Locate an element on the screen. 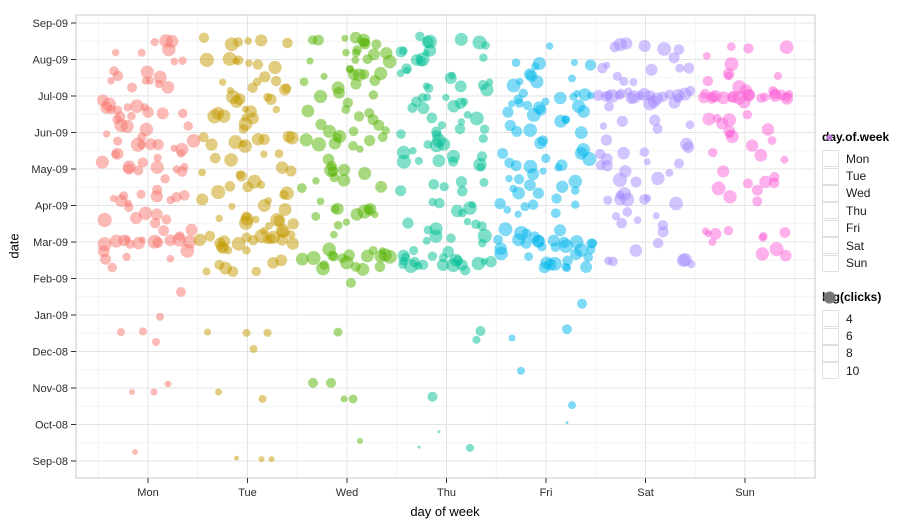 This screenshot has width=900, height=525. legend-size-item-10: 10 is located at coordinates (851, 335).